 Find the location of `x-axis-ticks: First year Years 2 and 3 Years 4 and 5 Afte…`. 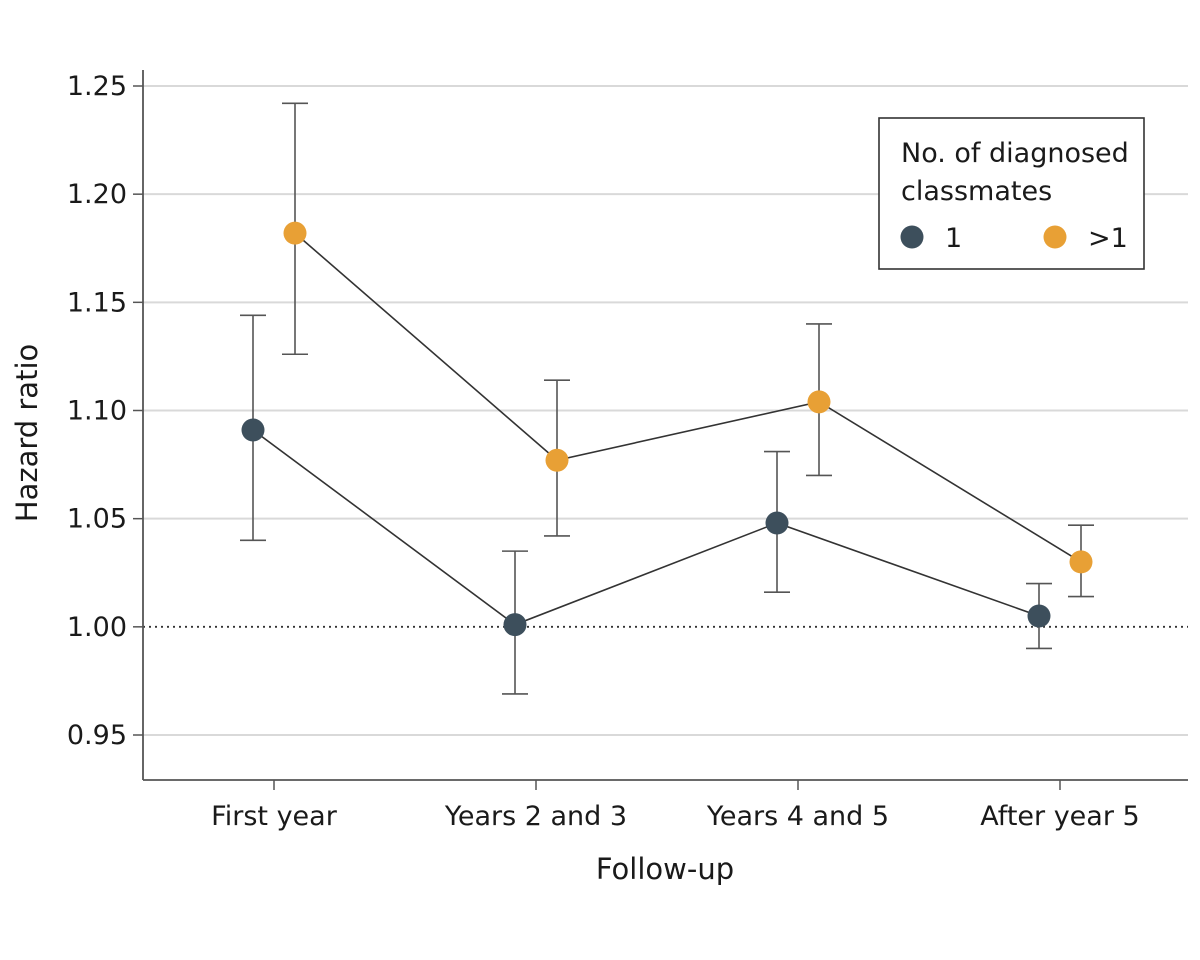

x-axis-ticks: First year Years 2 and 3 Years 4 and 5 Afte… is located at coordinates (675, 806).